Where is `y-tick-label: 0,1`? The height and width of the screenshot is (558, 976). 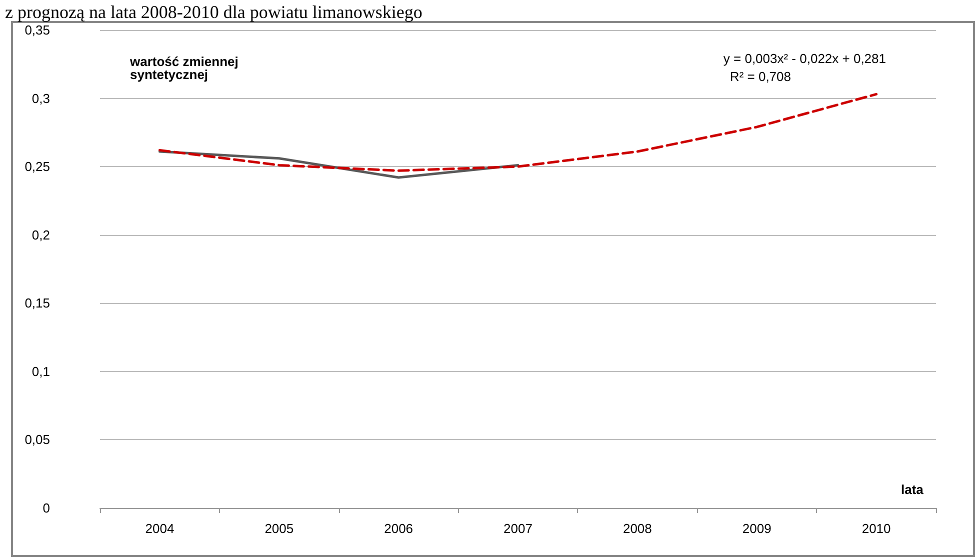 y-tick-label: 0,1 is located at coordinates (41, 371).